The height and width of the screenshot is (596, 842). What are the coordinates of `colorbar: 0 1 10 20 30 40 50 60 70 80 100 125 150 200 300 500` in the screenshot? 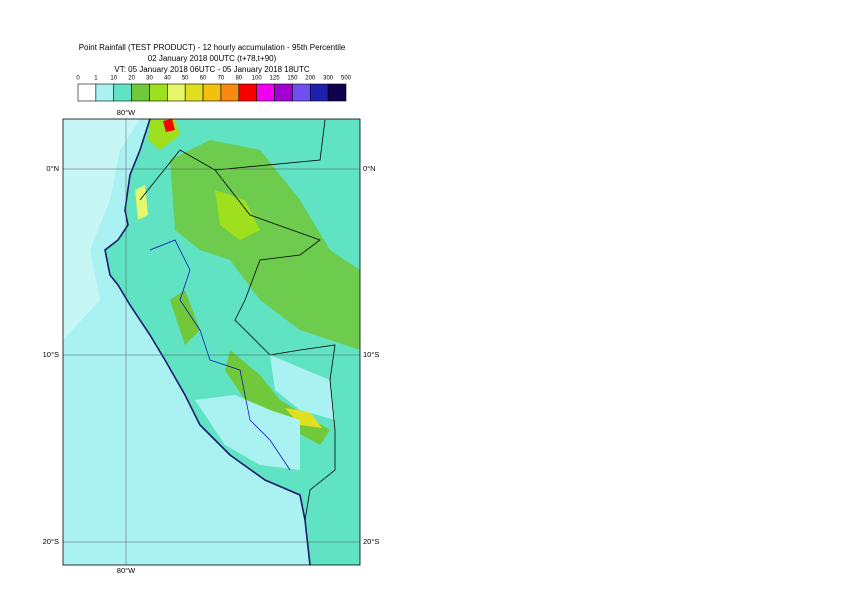 It's located at (214, 89).